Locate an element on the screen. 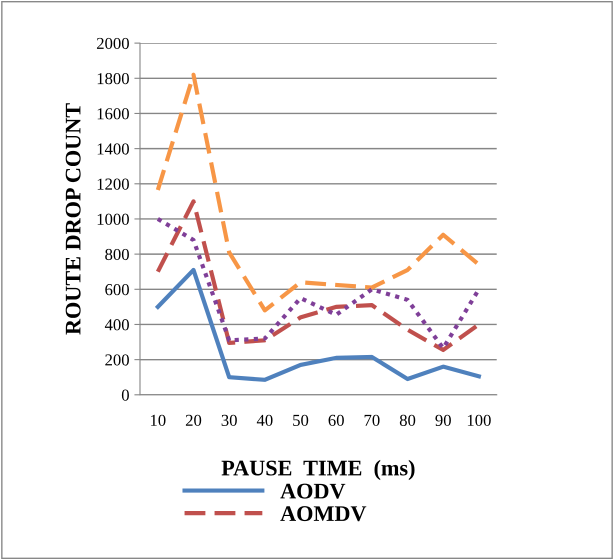 The width and height of the screenshot is (614, 560). x-tick-label: 40 is located at coordinates (264, 420).